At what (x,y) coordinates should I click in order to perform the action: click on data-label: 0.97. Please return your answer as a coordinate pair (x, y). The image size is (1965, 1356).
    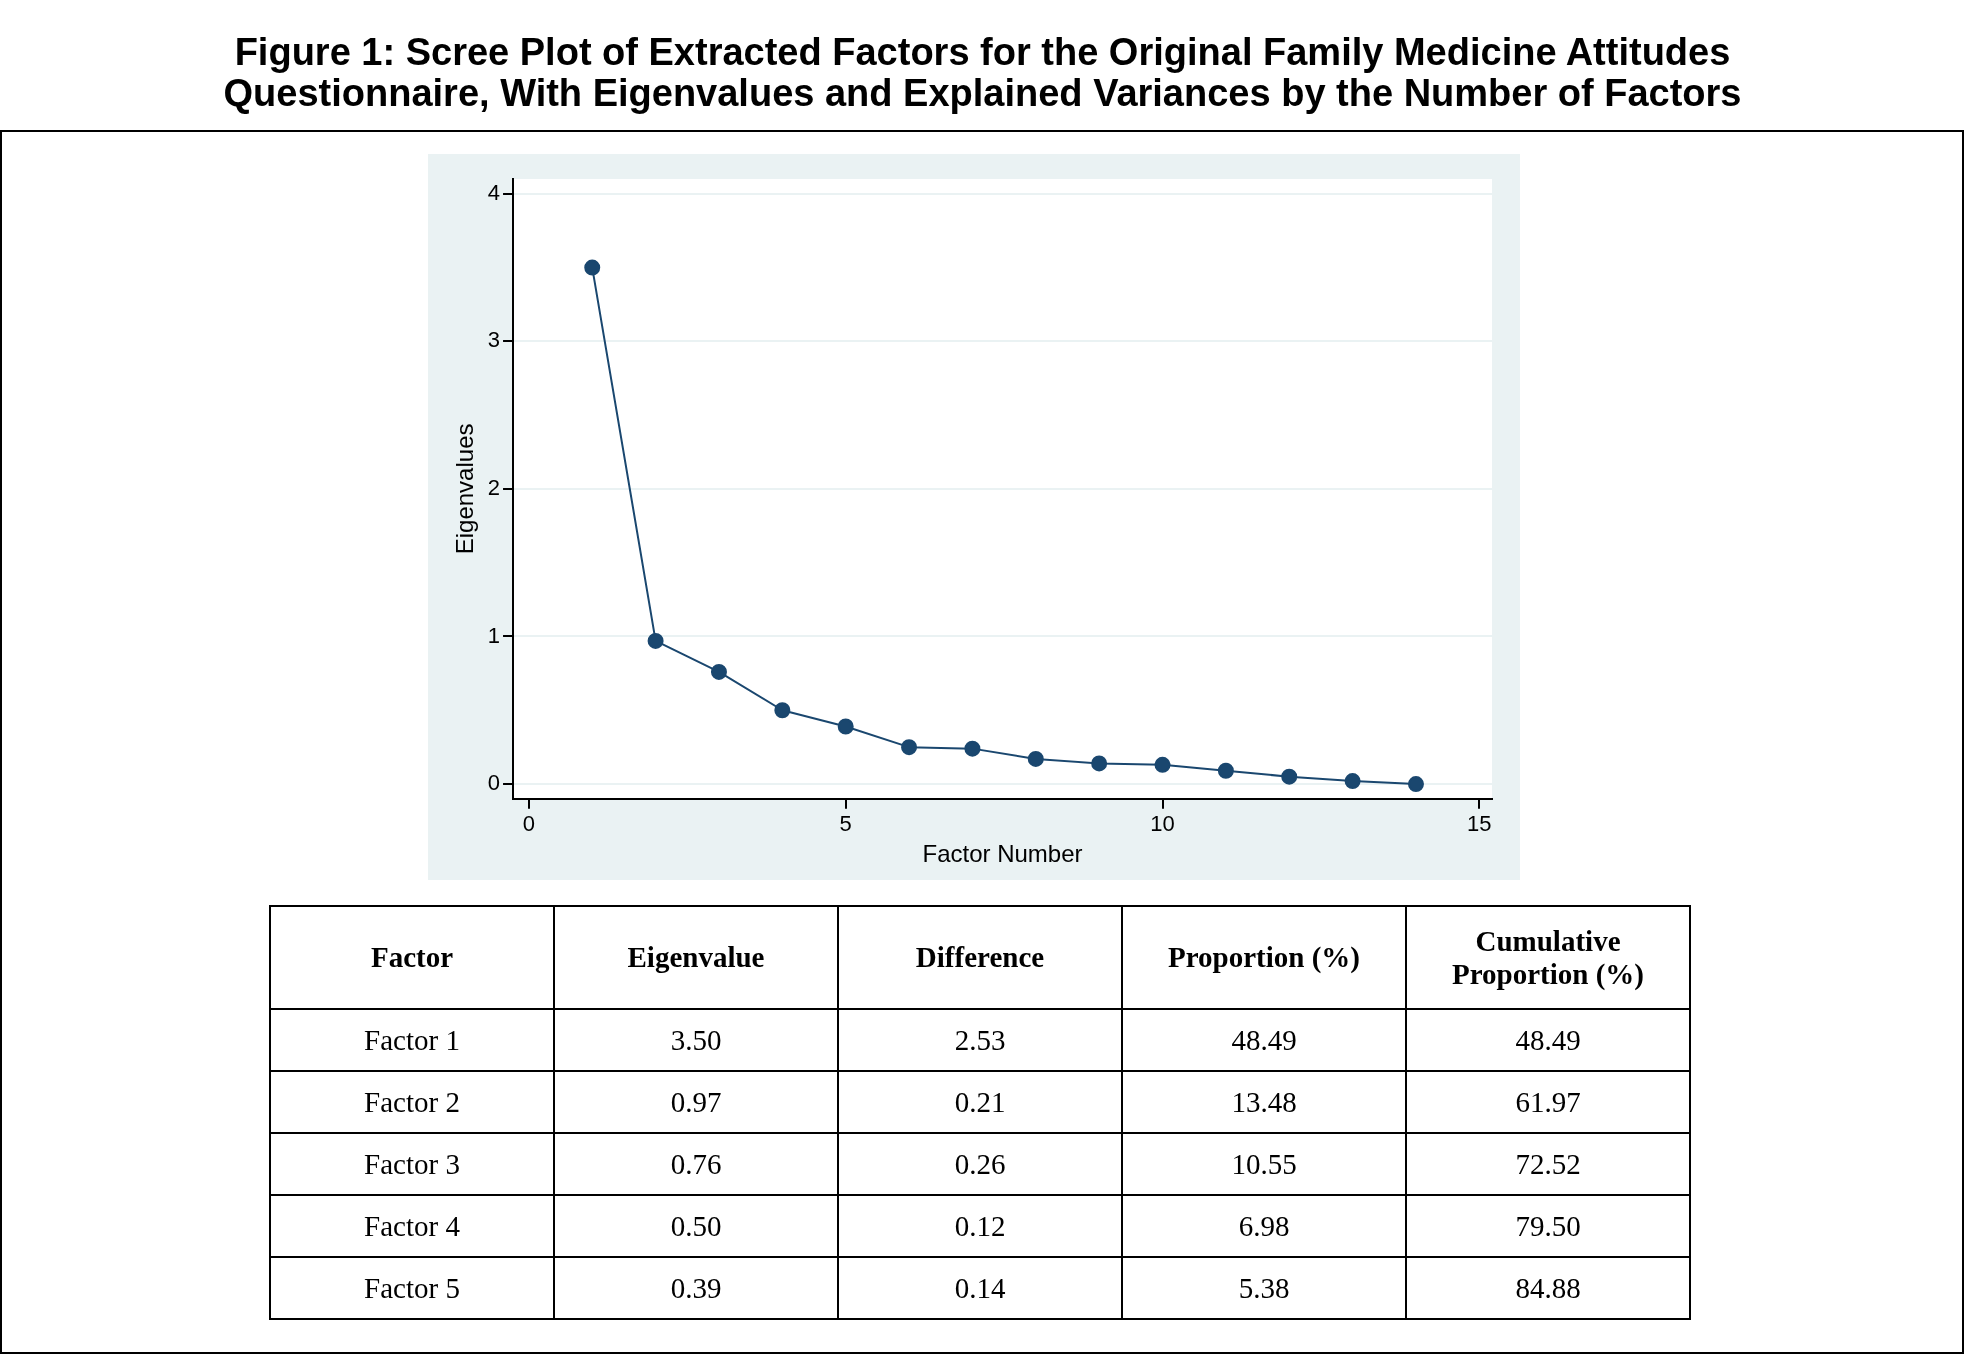
    Looking at the image, I should click on (696, 1102).